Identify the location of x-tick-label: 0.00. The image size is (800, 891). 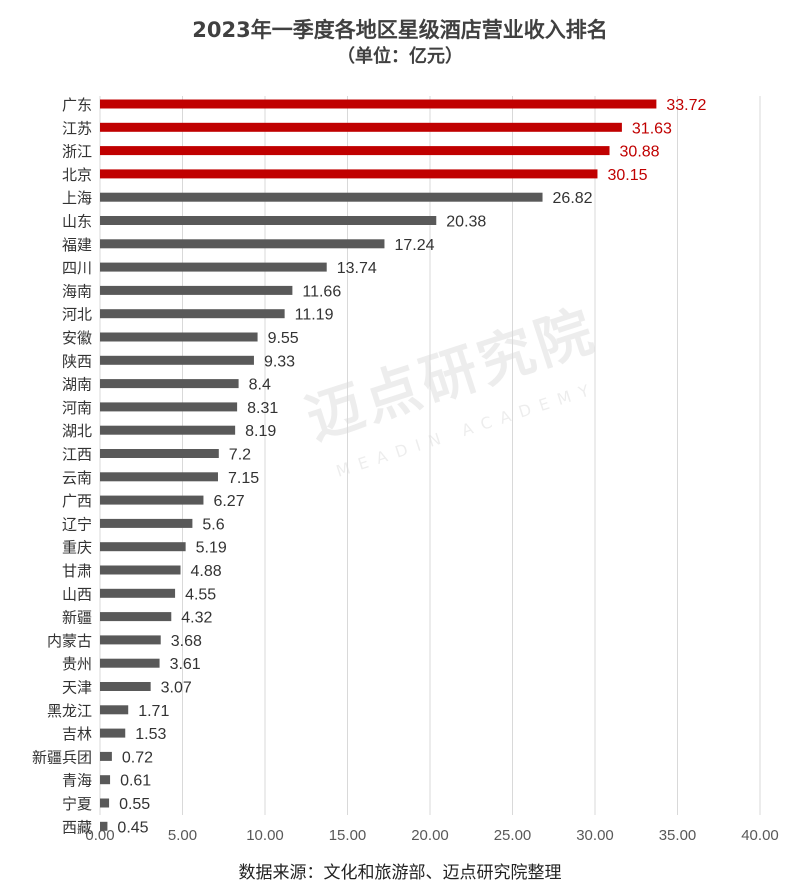
(99, 835).